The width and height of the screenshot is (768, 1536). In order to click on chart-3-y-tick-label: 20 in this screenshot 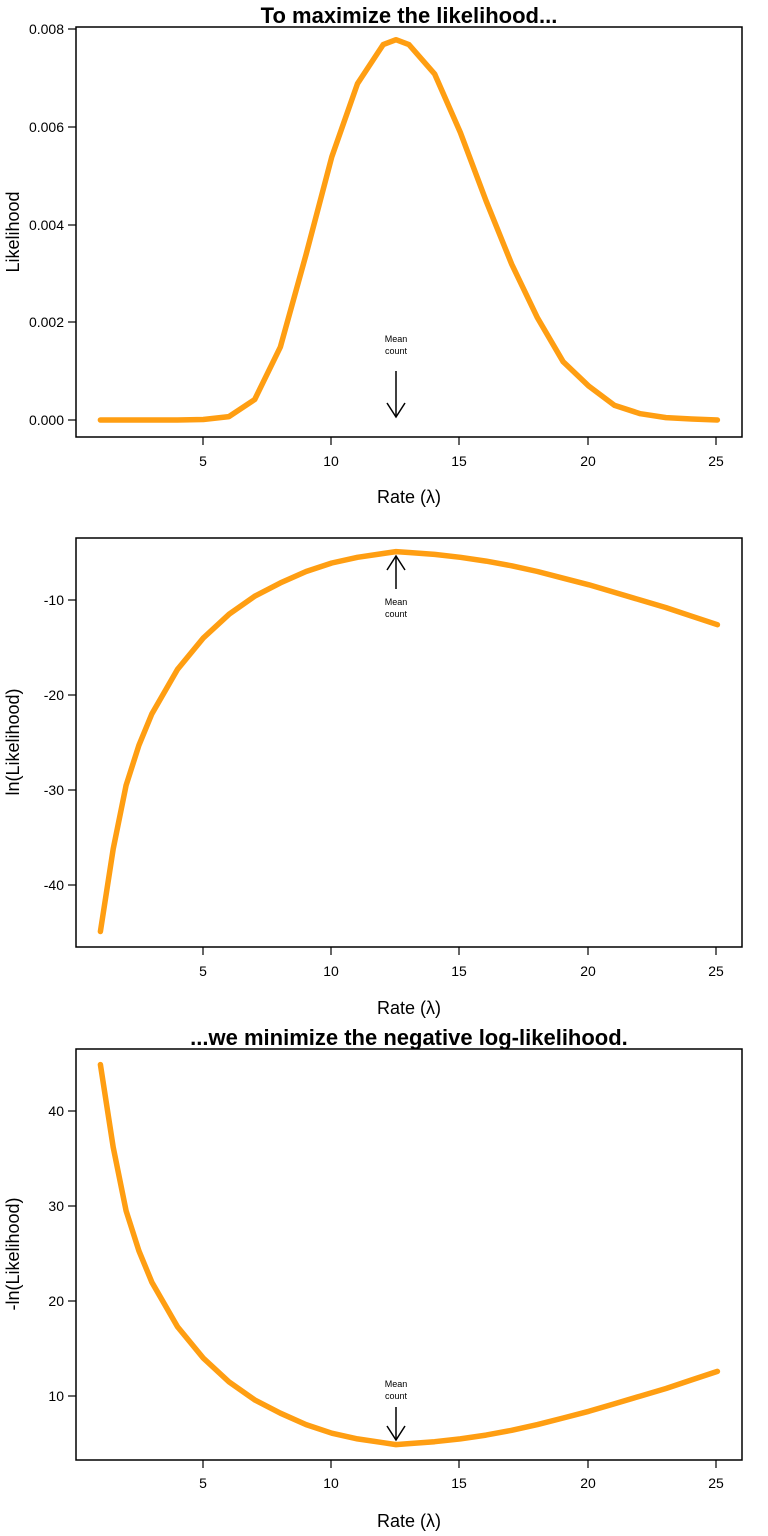, I will do `click(56, 1301)`.